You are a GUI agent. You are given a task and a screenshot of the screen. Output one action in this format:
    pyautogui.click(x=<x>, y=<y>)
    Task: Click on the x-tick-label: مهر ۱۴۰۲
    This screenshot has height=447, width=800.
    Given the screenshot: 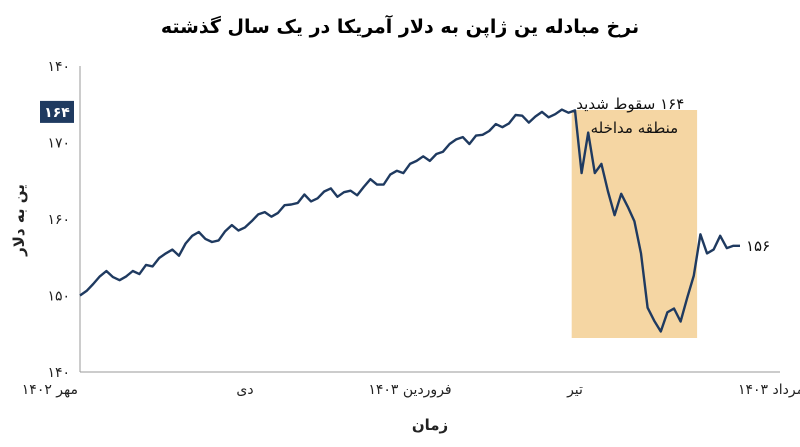 What is the action you would take?
    pyautogui.click(x=50, y=390)
    